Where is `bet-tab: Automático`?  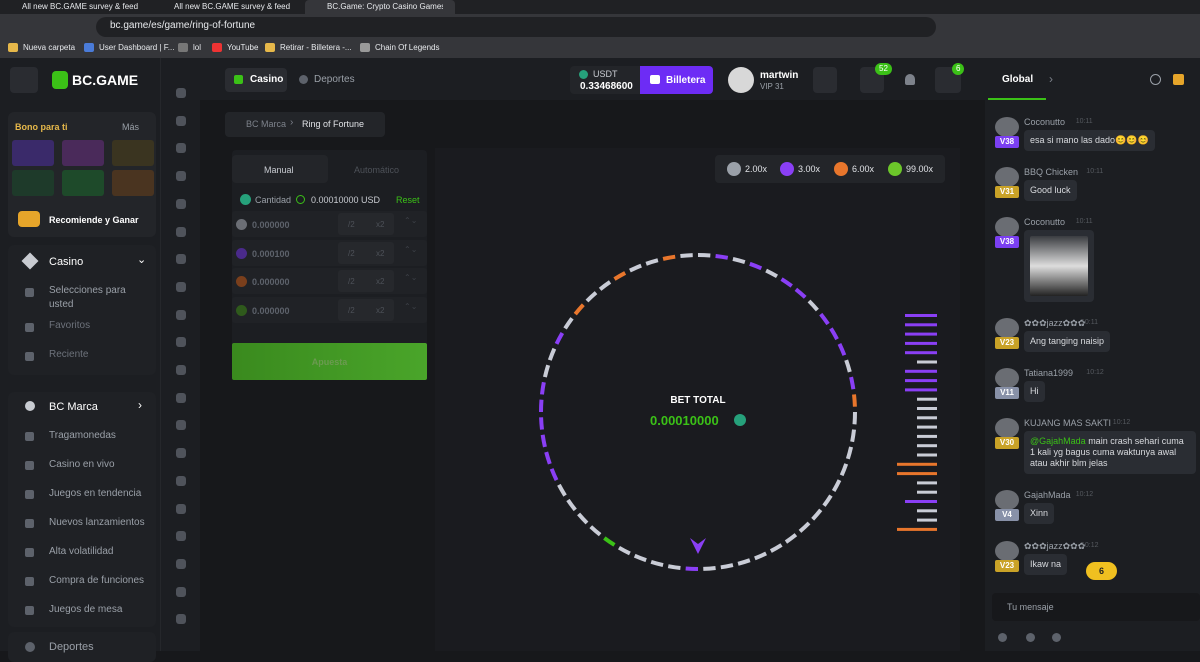
bet-tab: Automático is located at coordinates (376, 170).